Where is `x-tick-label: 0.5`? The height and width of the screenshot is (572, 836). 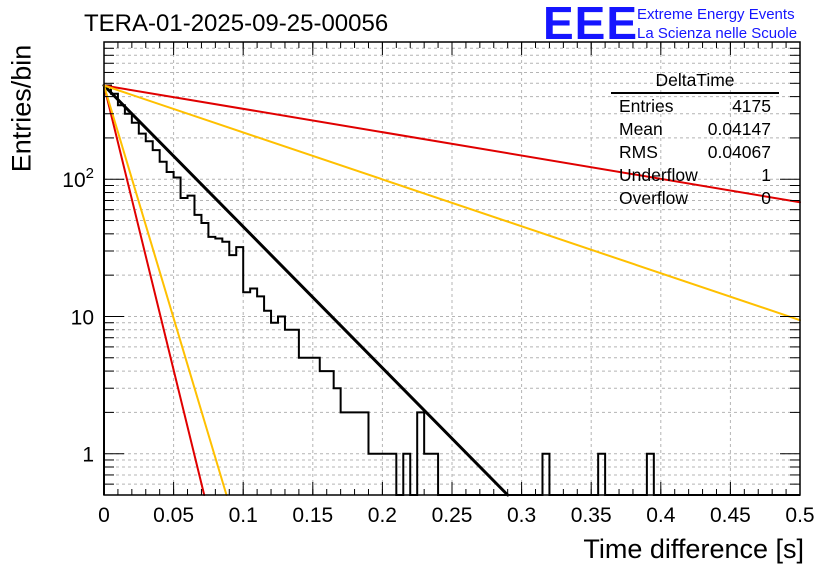 x-tick-label: 0.5 is located at coordinates (799, 515).